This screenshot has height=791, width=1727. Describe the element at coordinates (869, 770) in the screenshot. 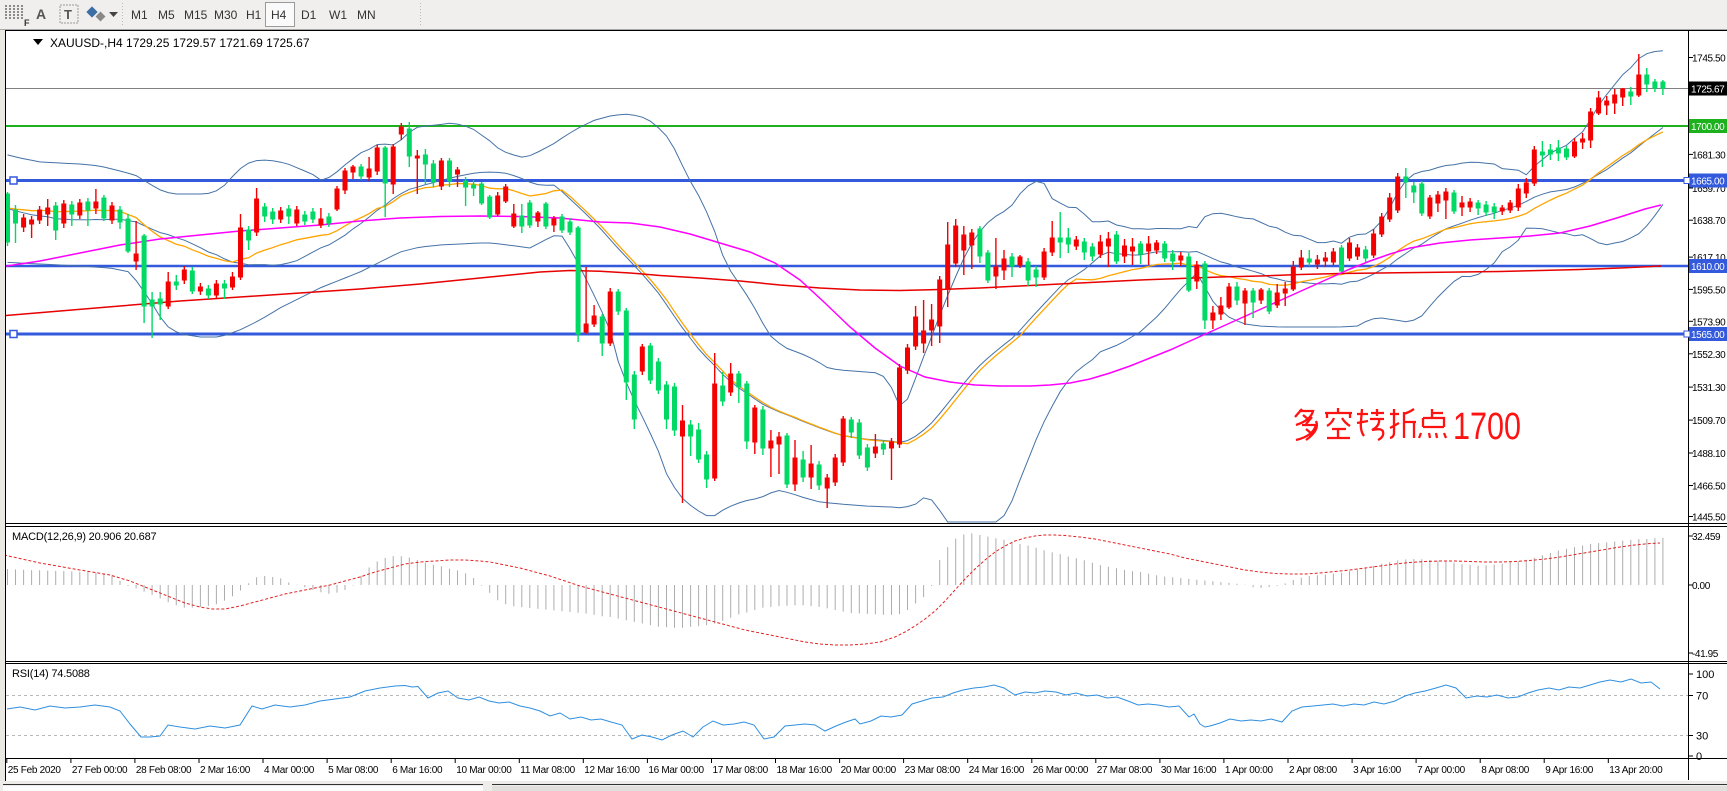

I see `svg-text: 20 Mar 00:00` at that location.